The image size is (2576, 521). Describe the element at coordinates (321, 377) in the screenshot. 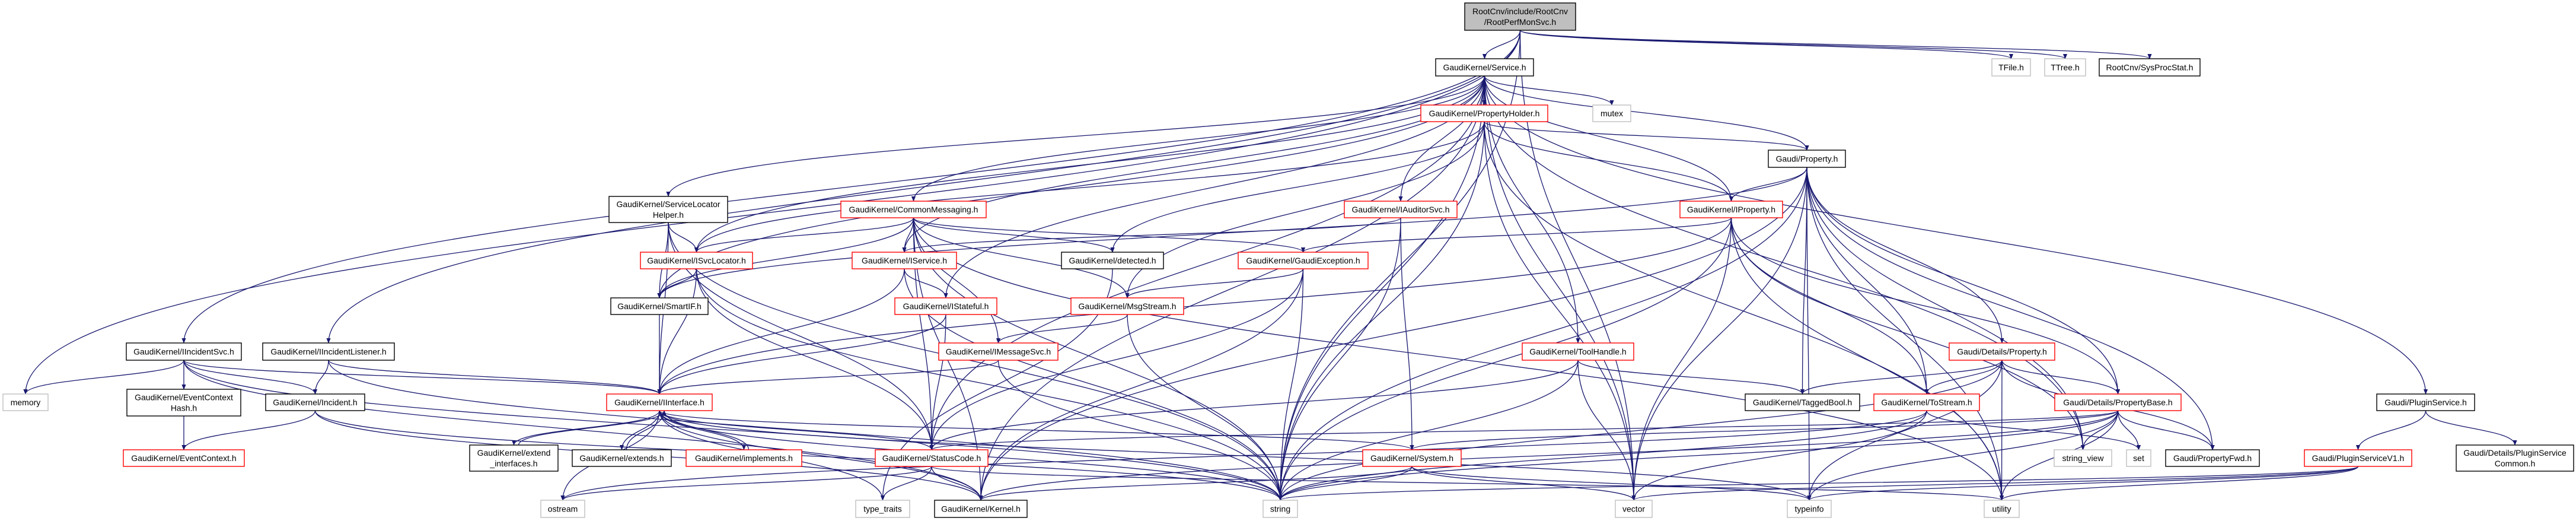

I see `edge-iinclist-to-incident` at that location.